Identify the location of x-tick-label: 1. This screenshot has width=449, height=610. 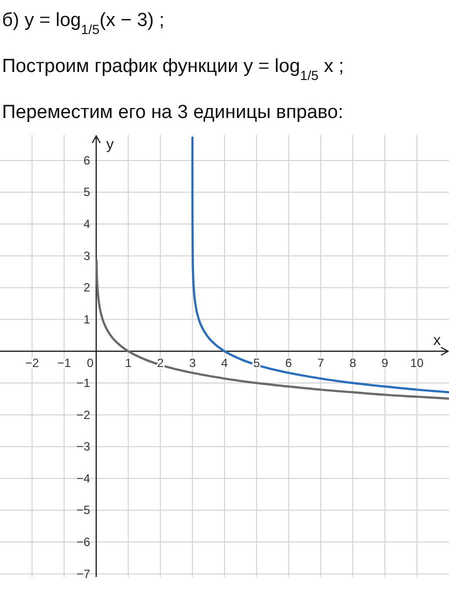
(128, 363).